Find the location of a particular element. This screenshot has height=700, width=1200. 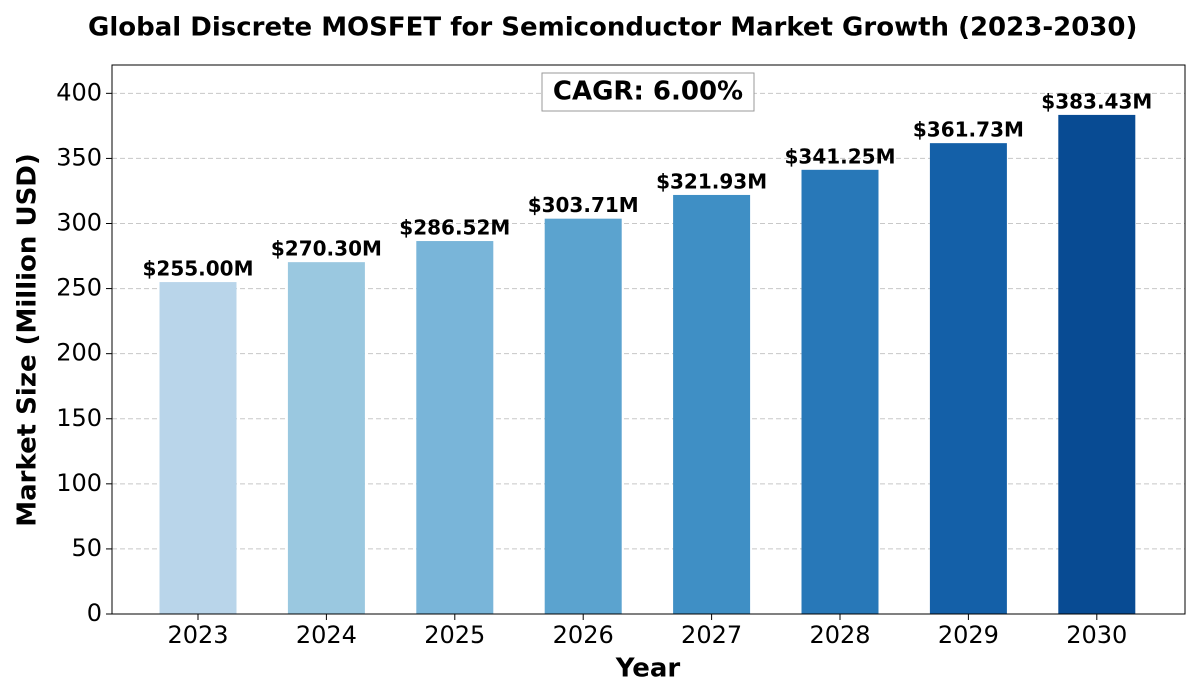

value-label: $341.25M is located at coordinates (840, 156).